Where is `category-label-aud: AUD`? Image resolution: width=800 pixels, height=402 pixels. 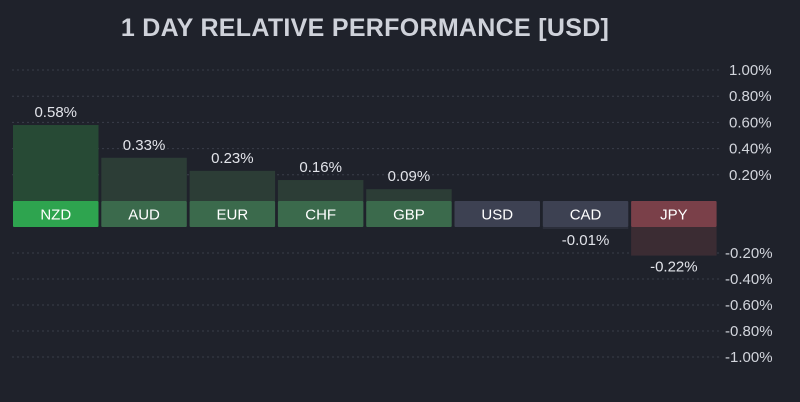 category-label-aud: AUD is located at coordinates (144, 215).